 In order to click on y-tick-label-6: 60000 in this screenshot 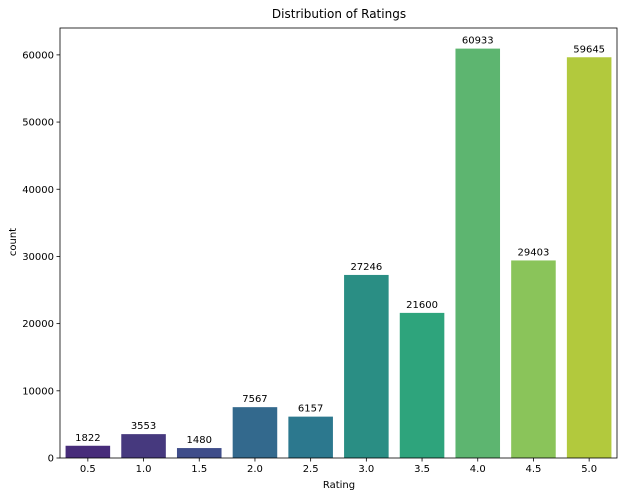, I will do `click(38, 55)`.